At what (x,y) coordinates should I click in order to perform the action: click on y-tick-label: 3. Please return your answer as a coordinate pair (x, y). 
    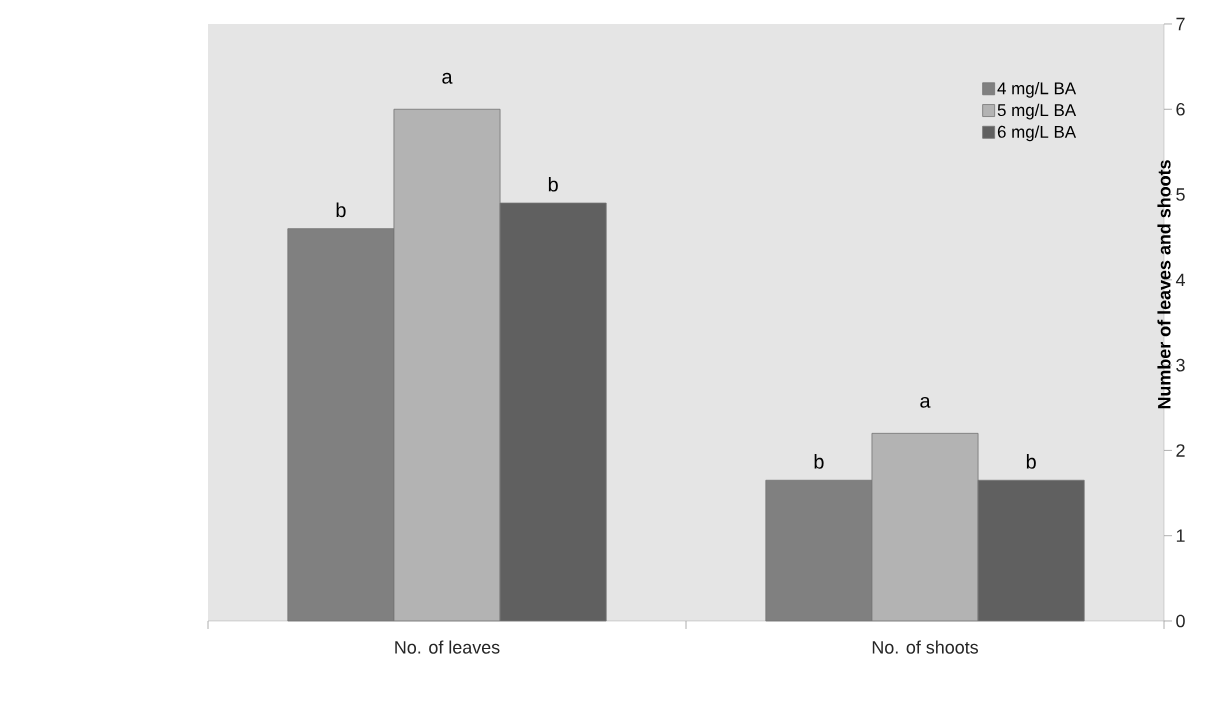
    Looking at the image, I should click on (1180, 365).